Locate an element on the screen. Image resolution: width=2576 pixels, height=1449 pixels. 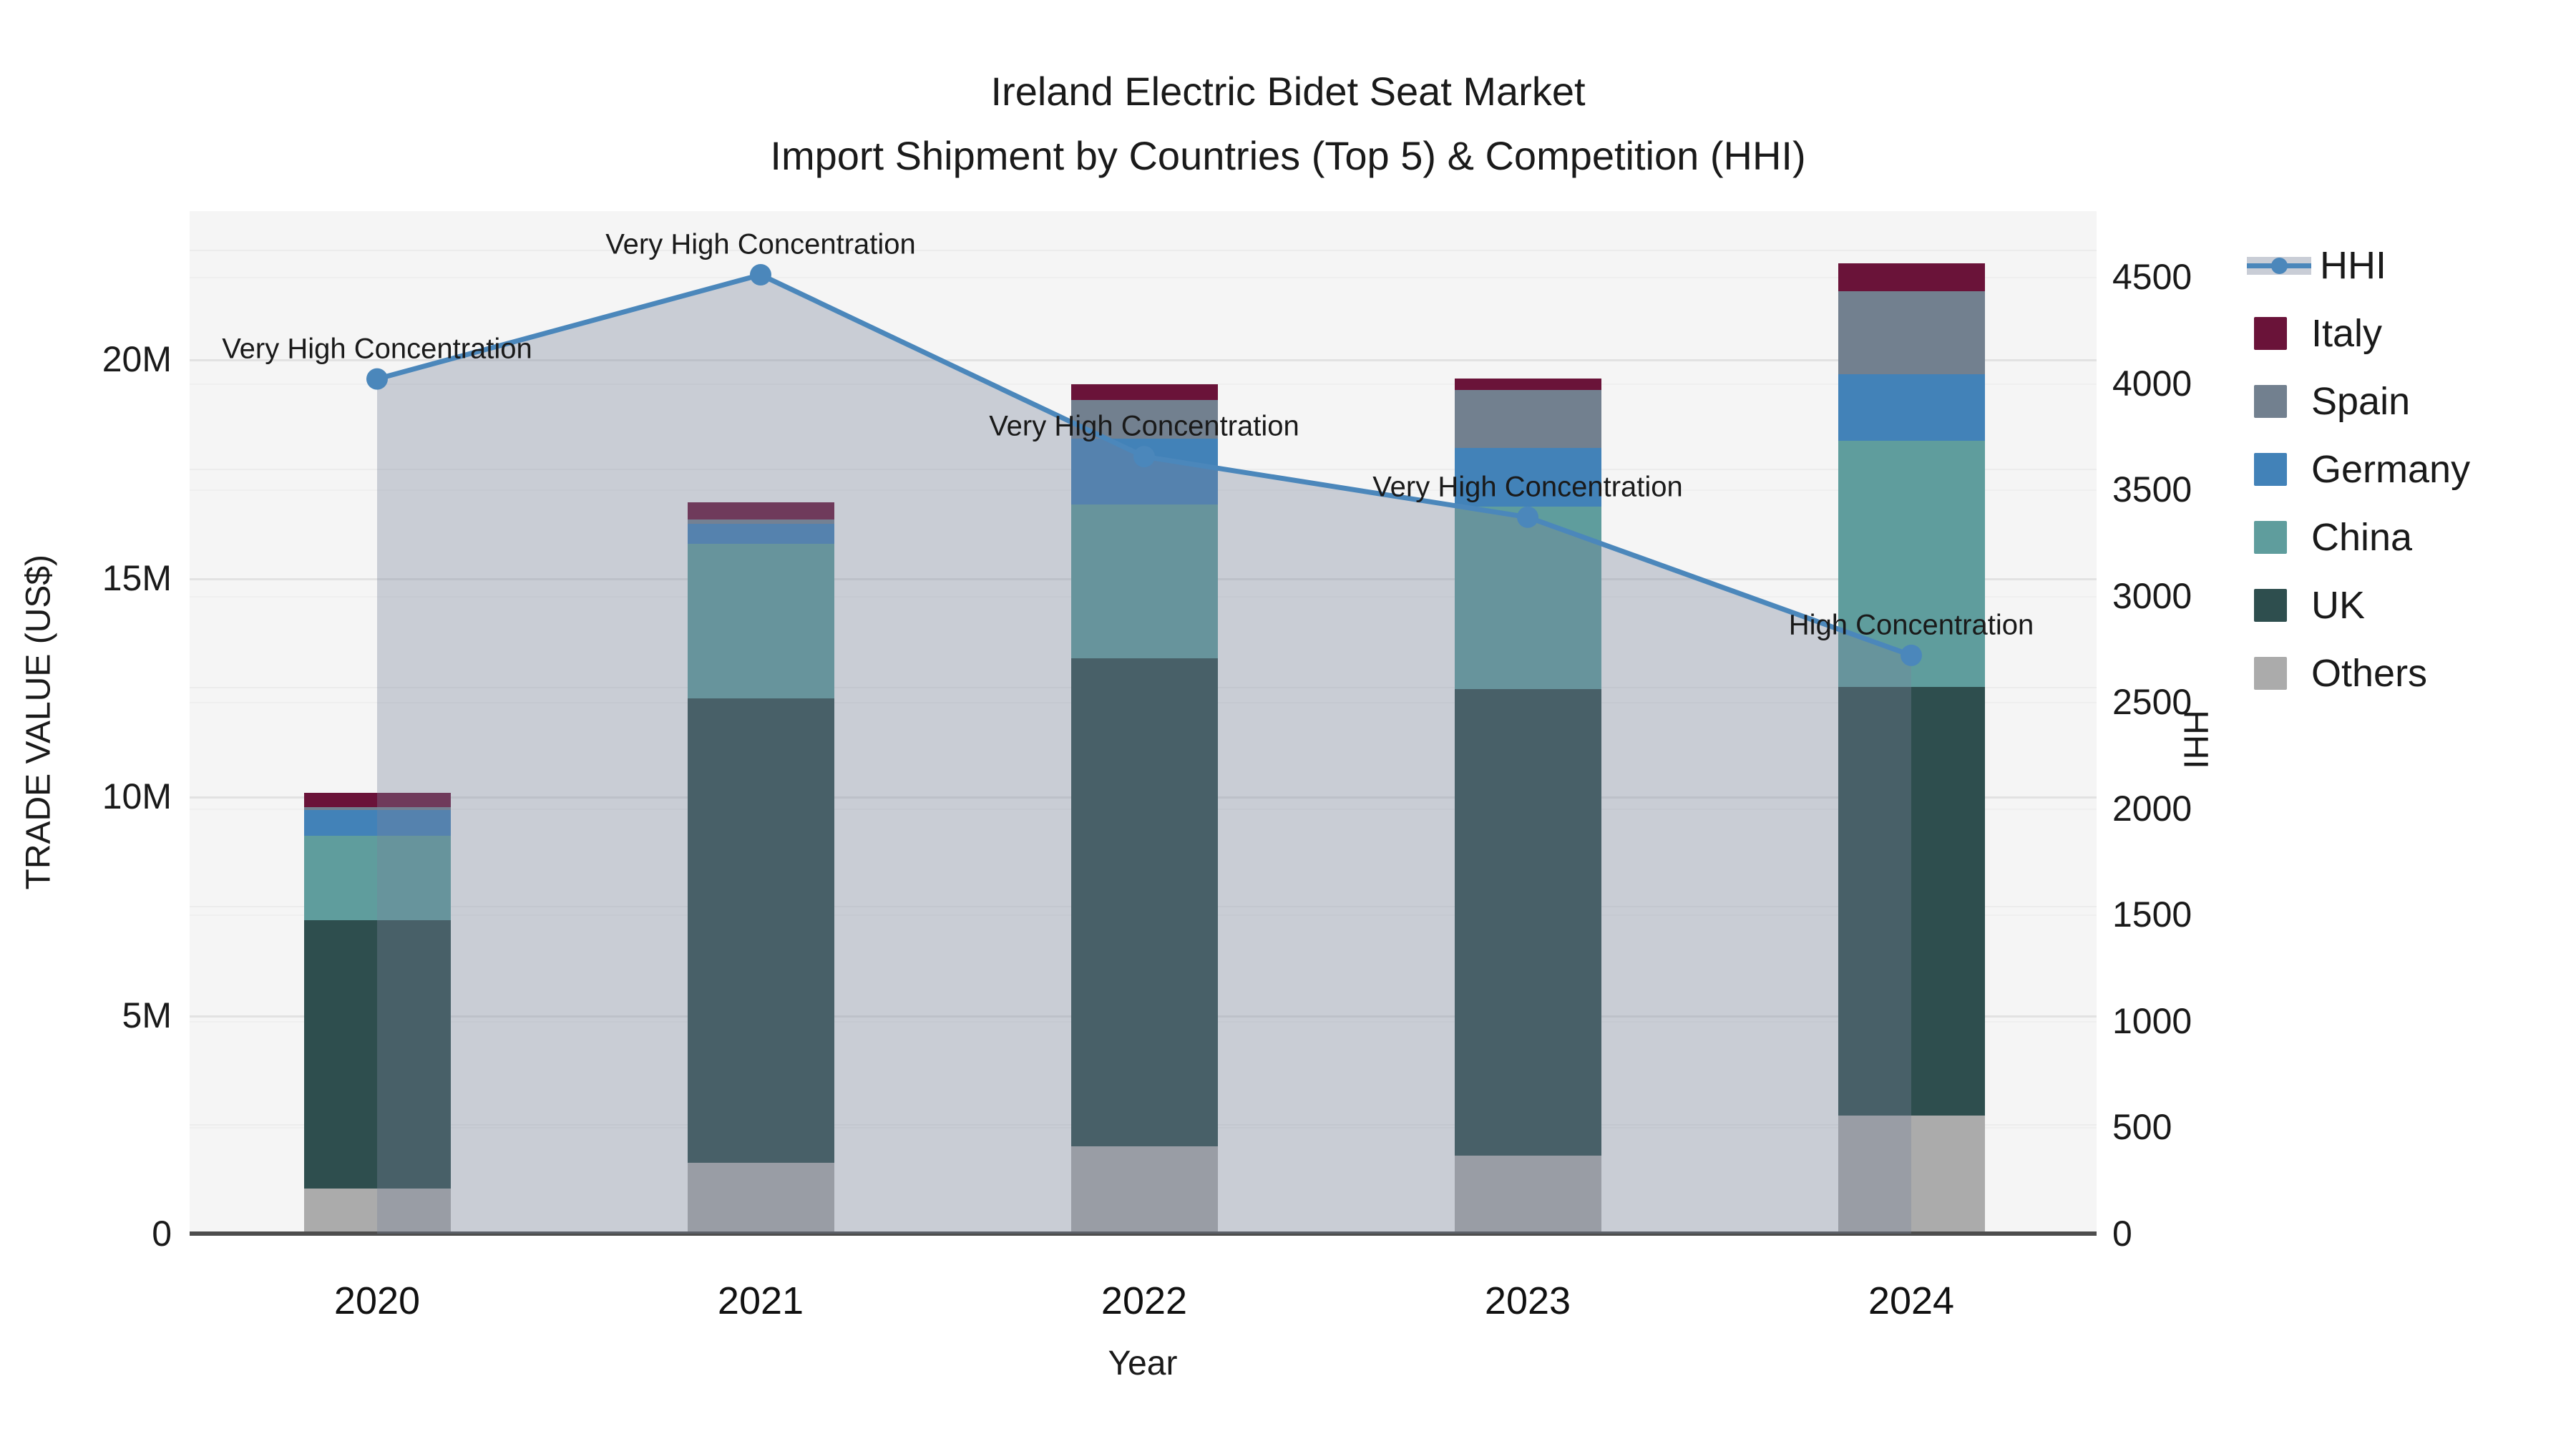
x-tick-2020: 2020 is located at coordinates (377, 1300).